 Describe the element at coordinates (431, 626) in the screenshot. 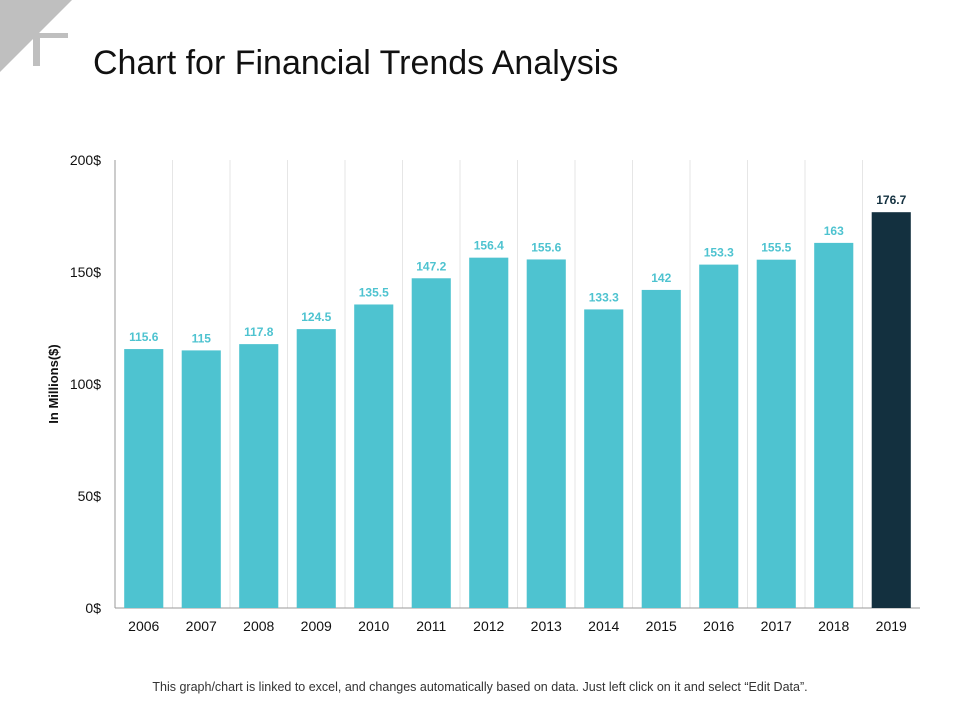

I see `x-tick-label: 2011` at that location.